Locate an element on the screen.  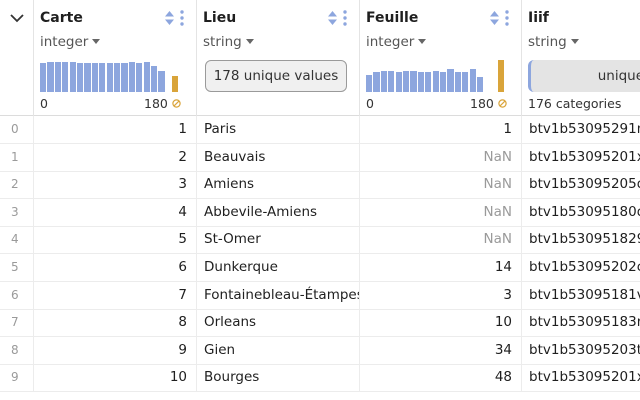
row-index: 0 is located at coordinates (17, 129).